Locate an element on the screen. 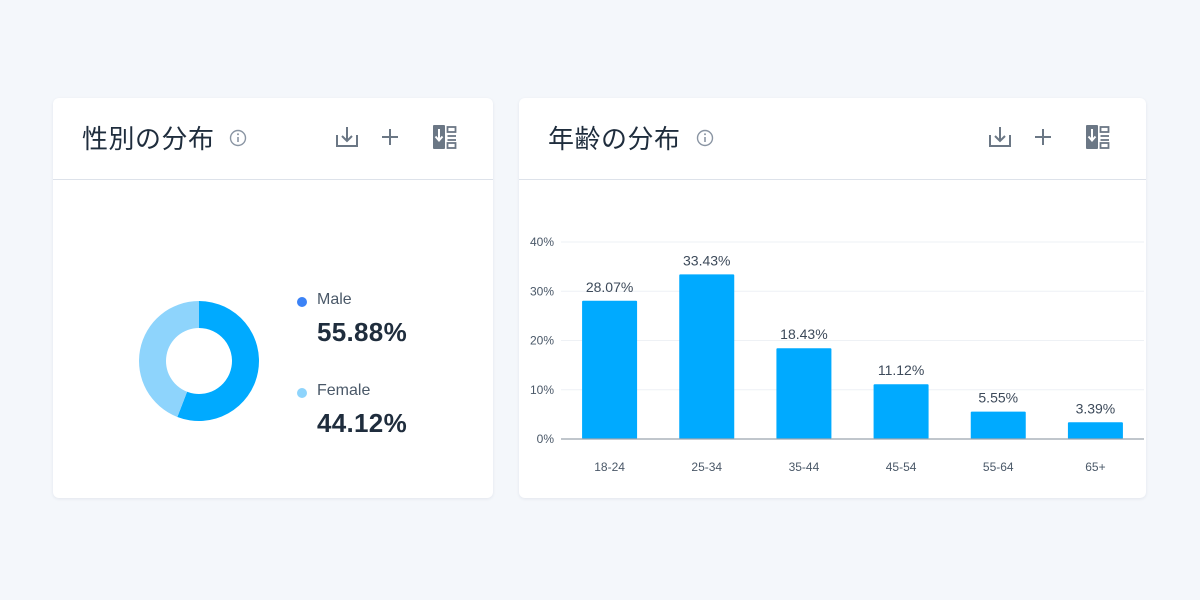 The image size is (1200, 600). y-tick-label: 10% is located at coordinates (542, 390).